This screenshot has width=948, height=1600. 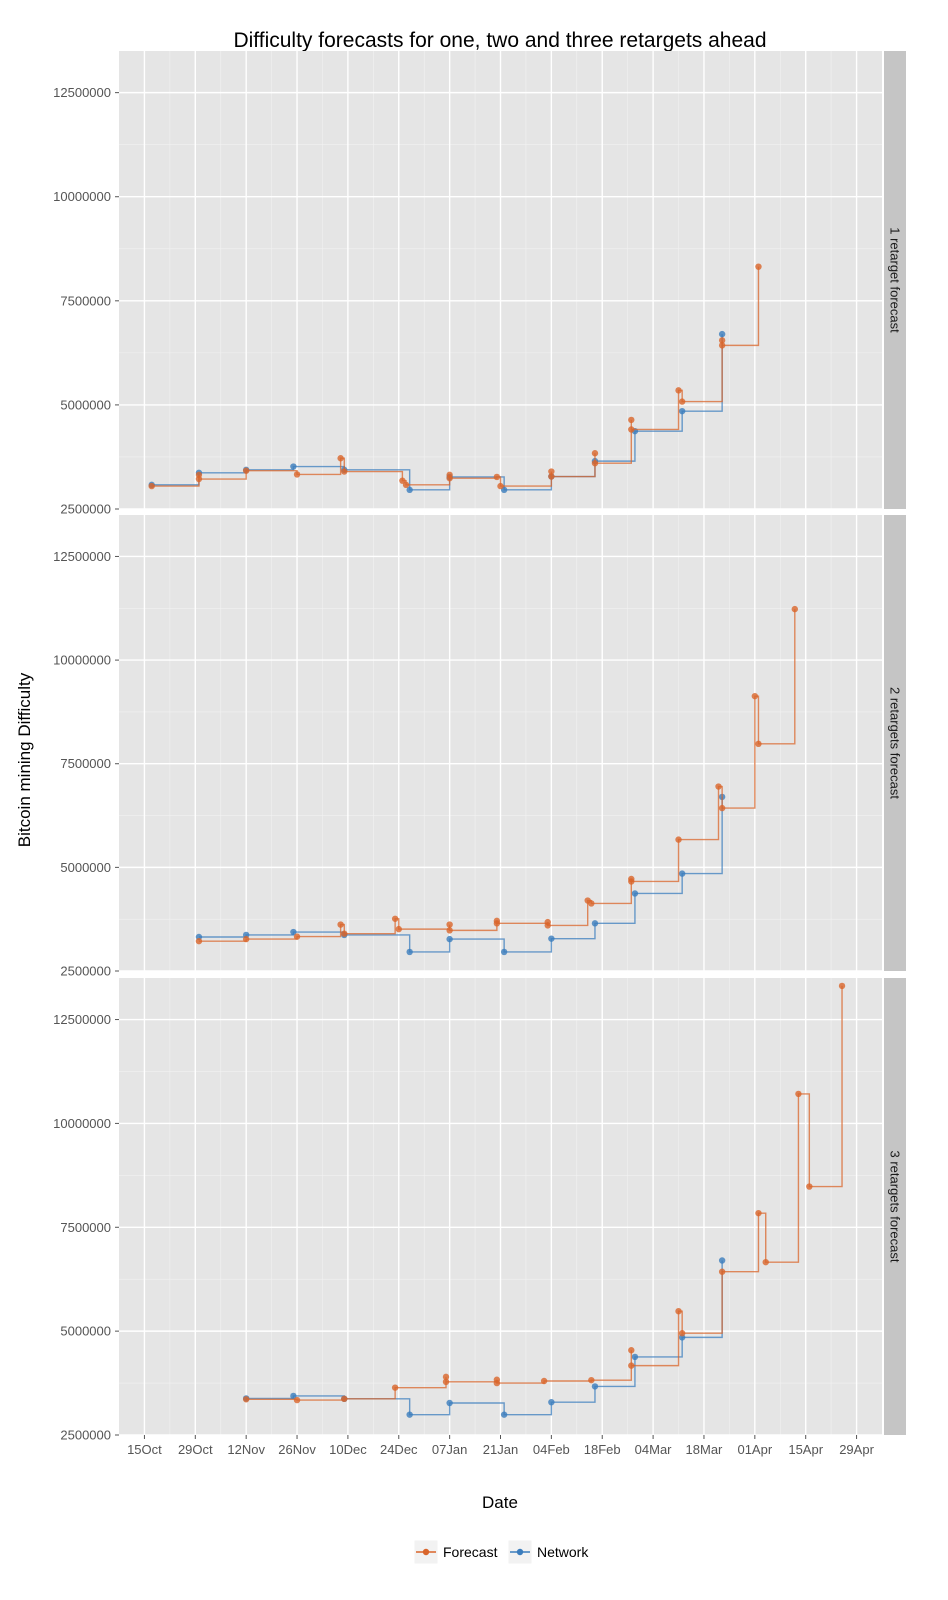 I want to click on y-axis-1: 2500000 5000000 7500000 10000000 12500000, so click(x=86, y=301).